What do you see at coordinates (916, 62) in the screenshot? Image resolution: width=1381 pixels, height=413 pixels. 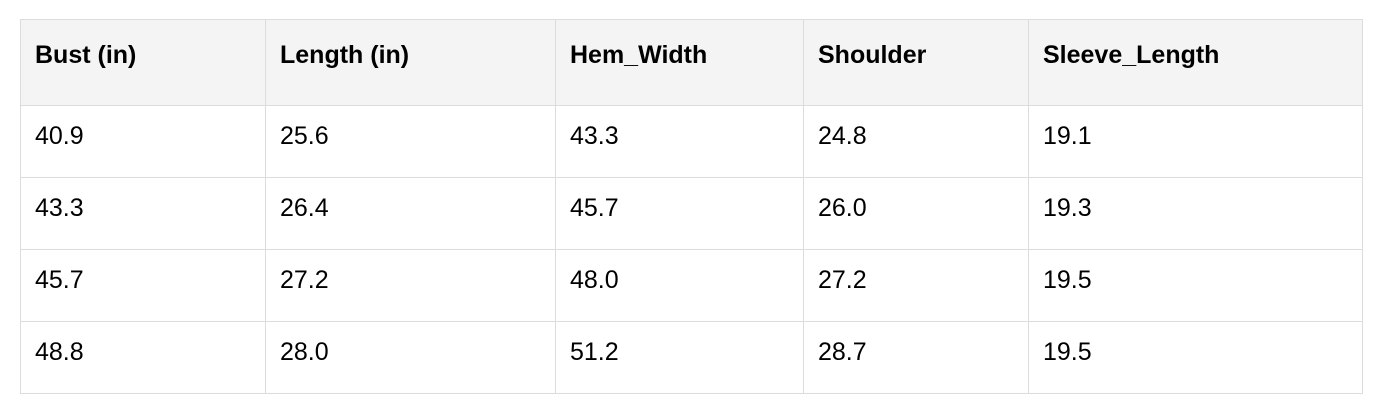 I see `column-header-shoulder: Shoulder` at bounding box center [916, 62].